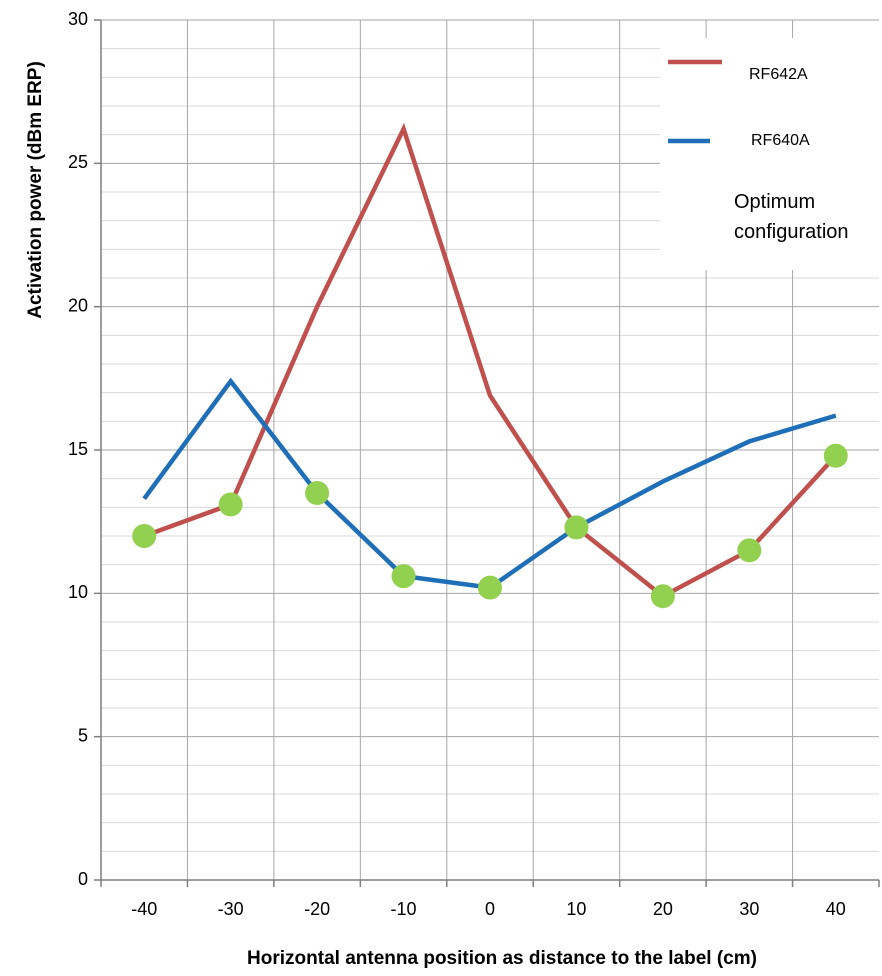 The height and width of the screenshot is (976, 882). I want to click on y-tick-label: 15, so click(78, 449).